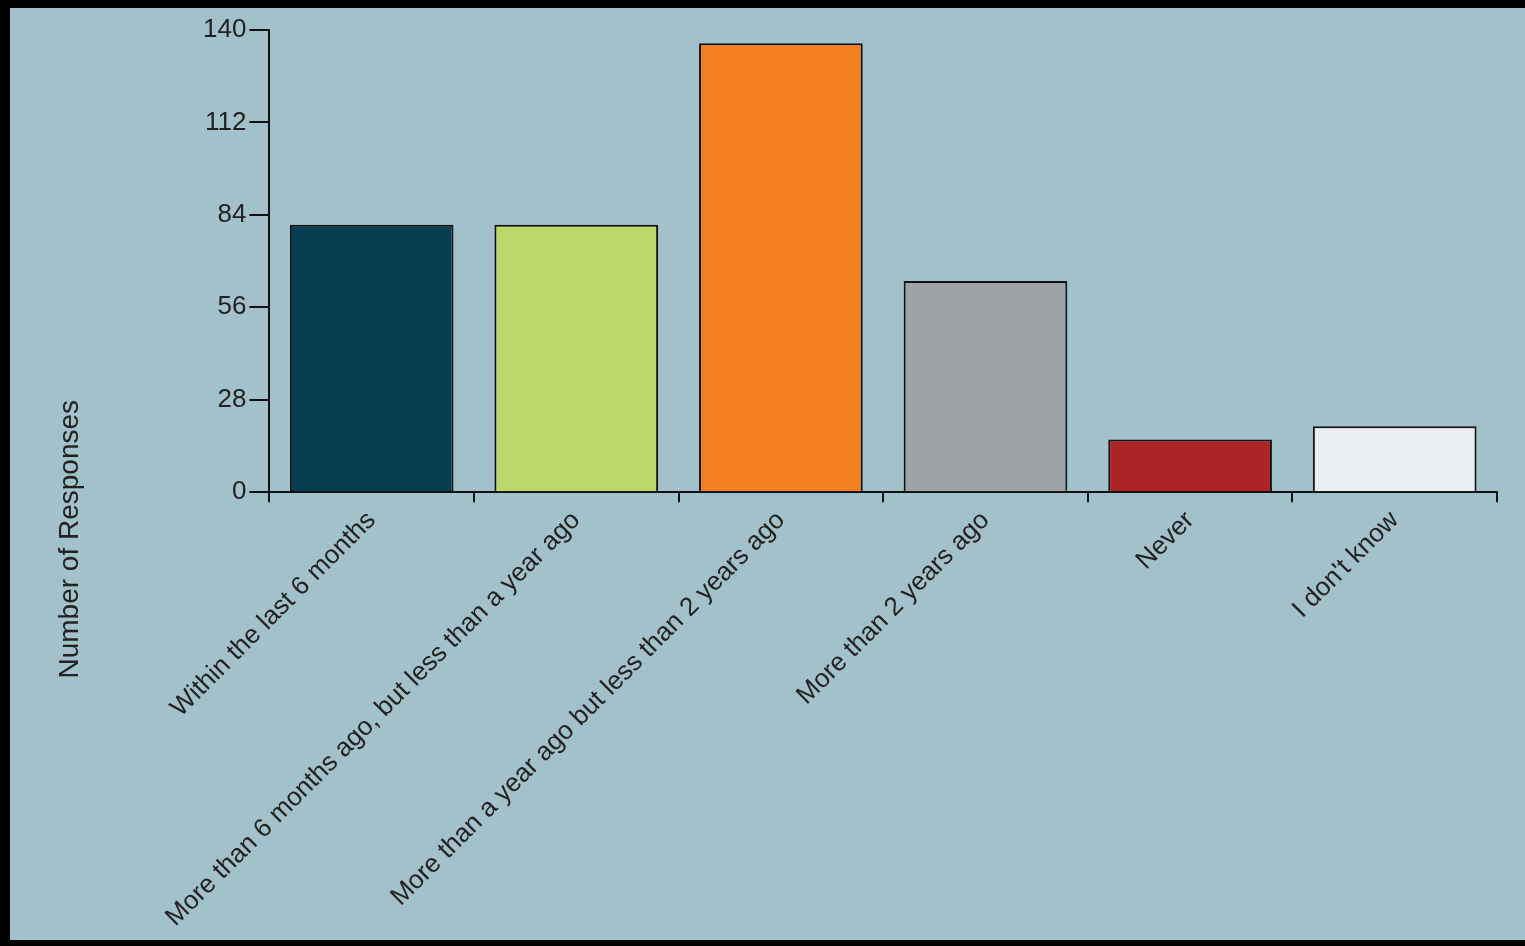 The height and width of the screenshot is (946, 1525). I want to click on y-tick-label: 140, so click(224, 28).